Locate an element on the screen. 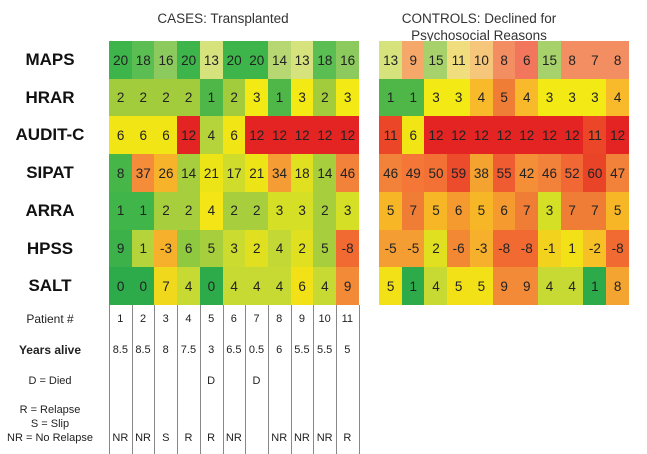 This screenshot has width=647, height=454. control-cell: 2 is located at coordinates (436, 248).